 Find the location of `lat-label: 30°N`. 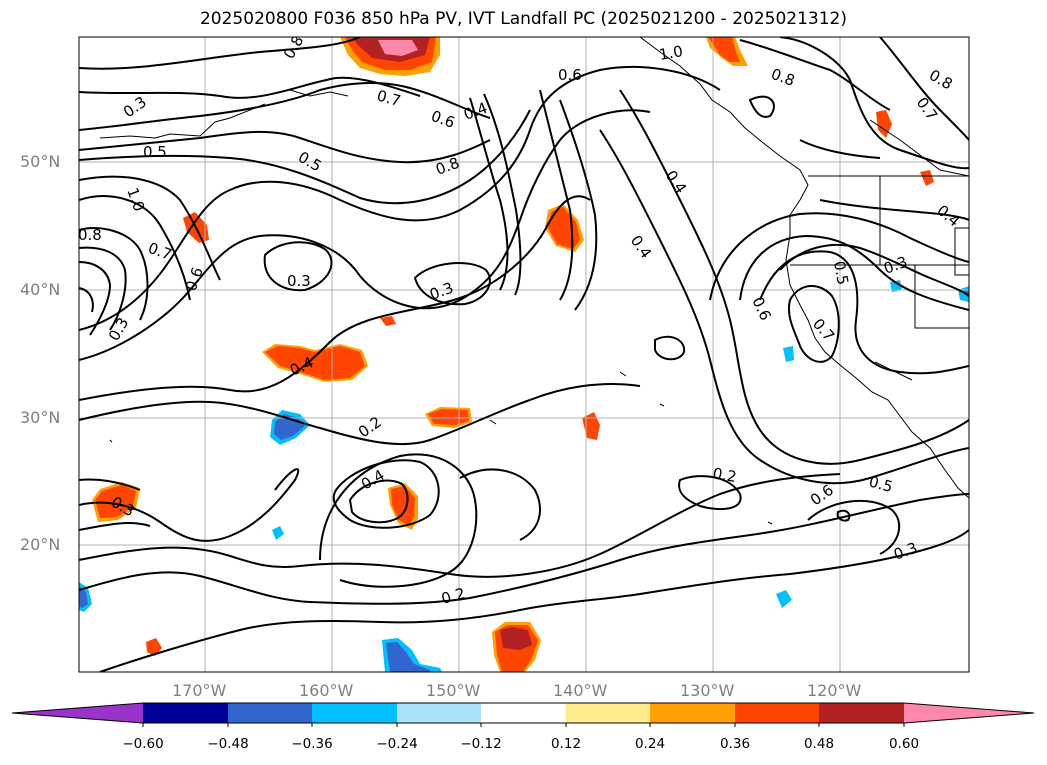

lat-label: 30°N is located at coordinates (40, 417).